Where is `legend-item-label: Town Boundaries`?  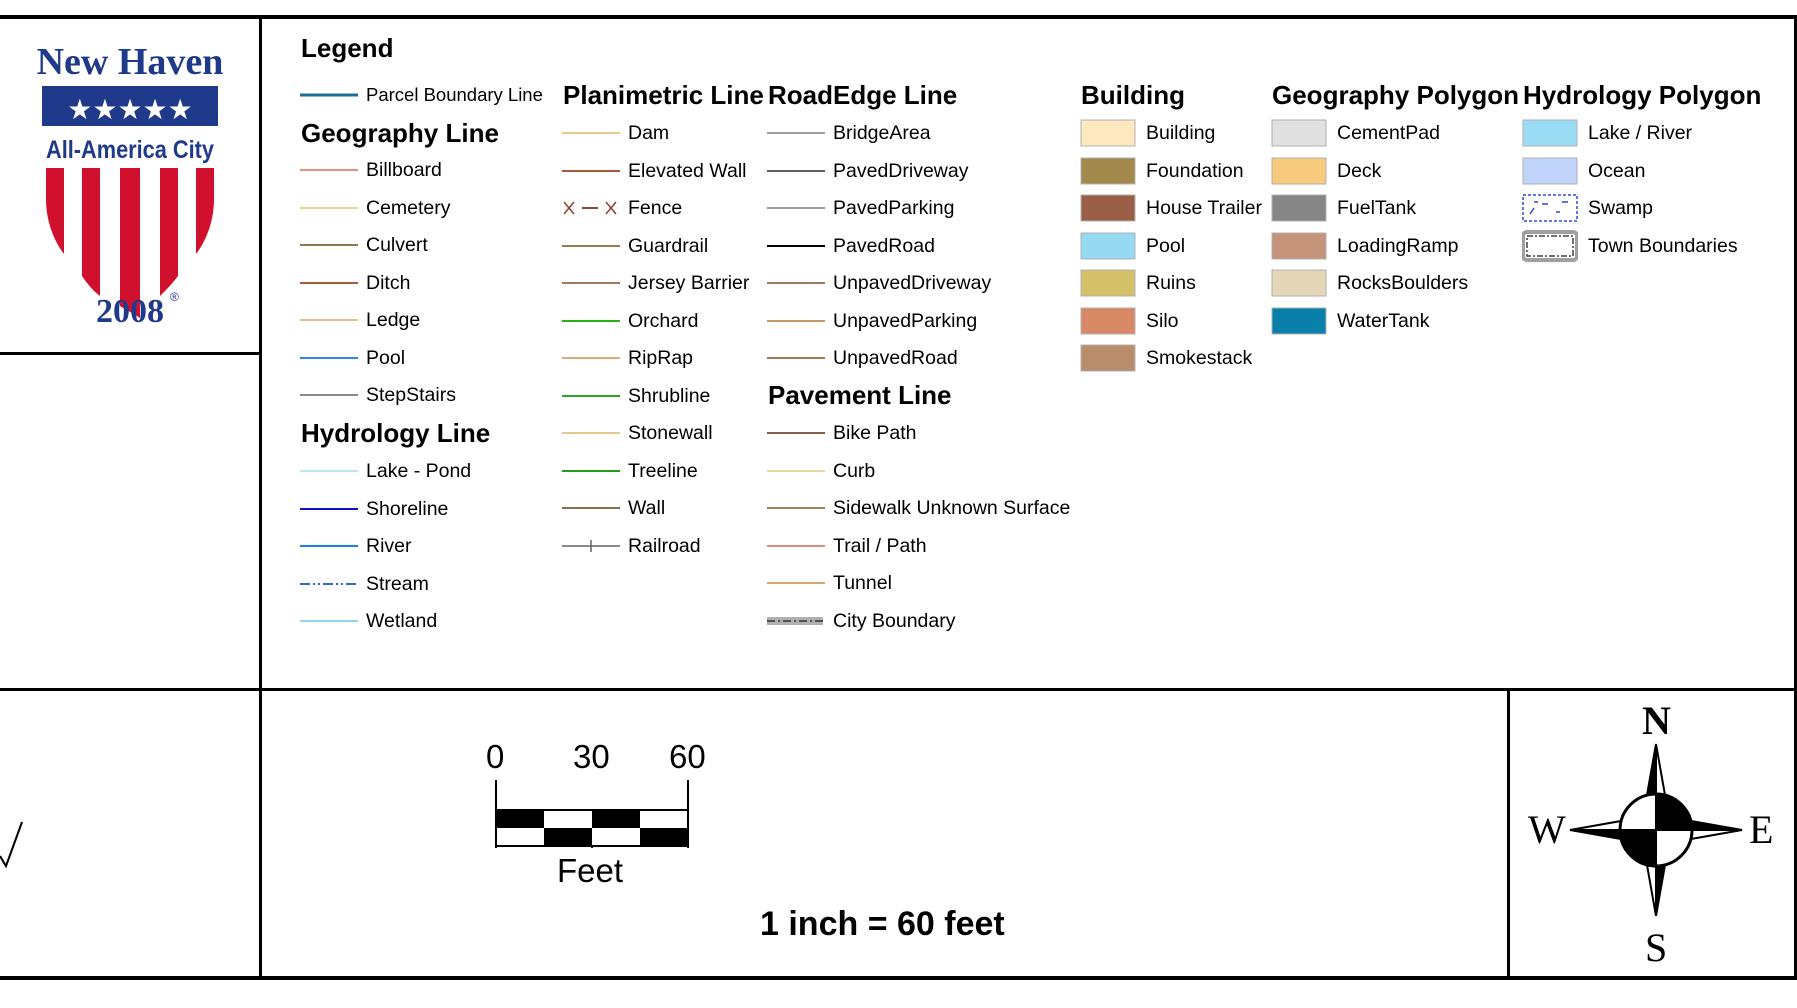
legend-item-label: Town Boundaries is located at coordinates (1663, 245).